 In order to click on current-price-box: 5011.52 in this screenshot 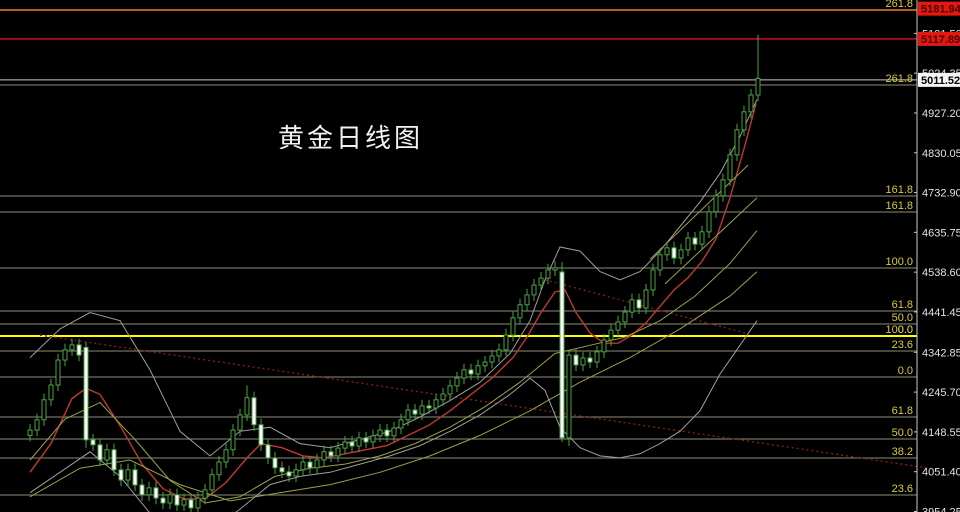, I will do `click(939, 79)`.